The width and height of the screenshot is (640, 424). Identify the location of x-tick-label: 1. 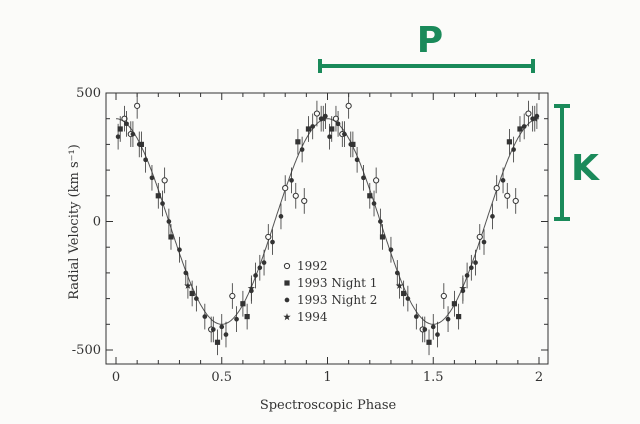
(327, 377).